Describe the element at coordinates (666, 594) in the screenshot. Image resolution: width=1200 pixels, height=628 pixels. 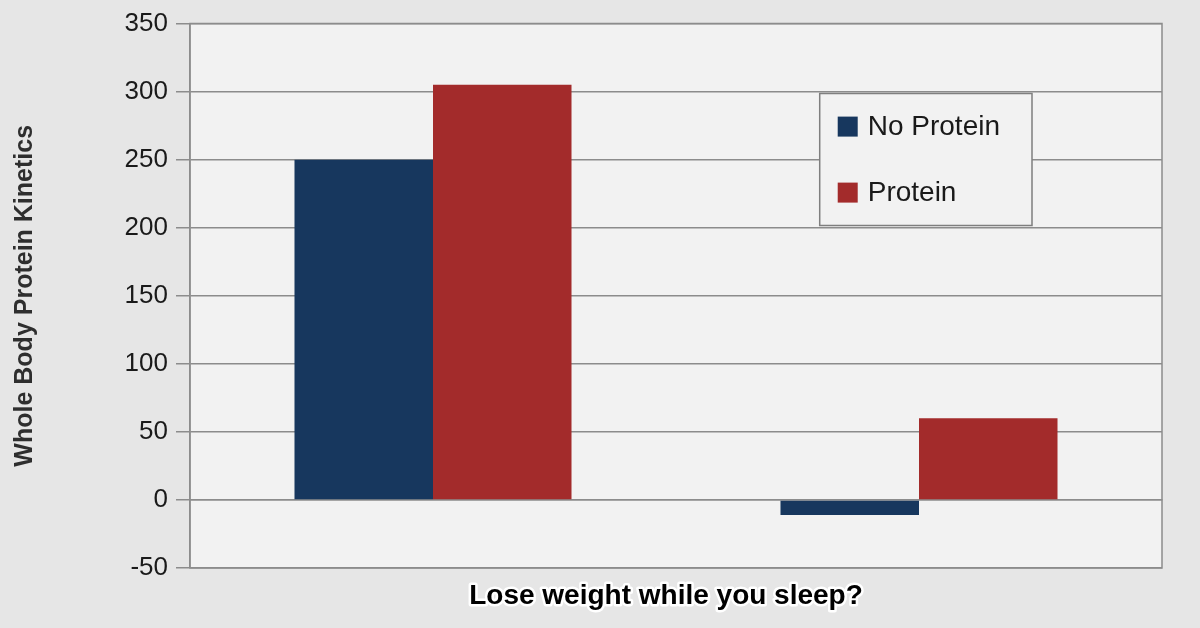
I see `text: Lose weight while you sleep?` at that location.